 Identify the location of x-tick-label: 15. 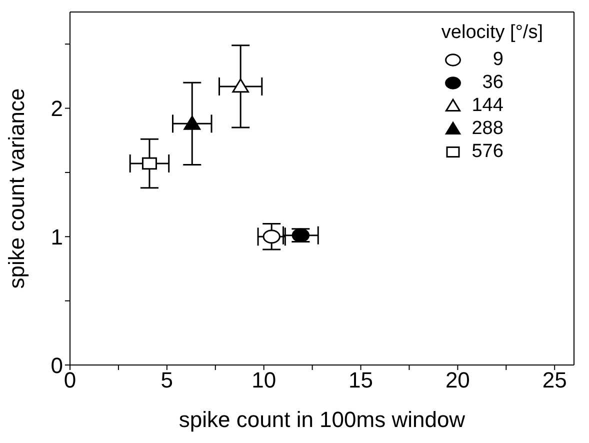
(361, 380).